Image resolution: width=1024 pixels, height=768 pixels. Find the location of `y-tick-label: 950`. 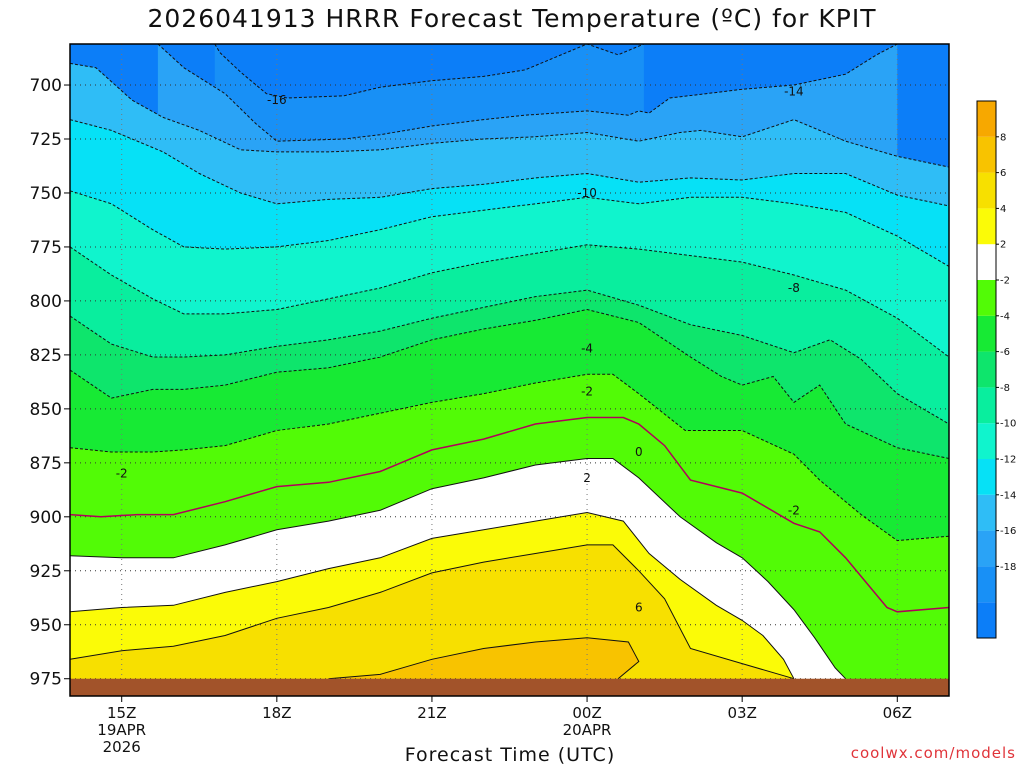

y-tick-label: 950 is located at coordinates (46, 626).